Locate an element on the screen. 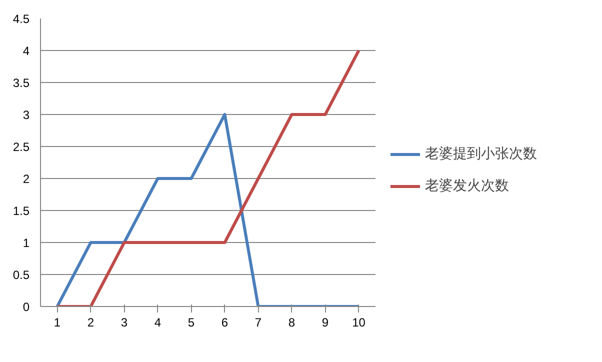 This screenshot has width=602, height=362. legend-label: 老婆发火次数 is located at coordinates (467, 186).